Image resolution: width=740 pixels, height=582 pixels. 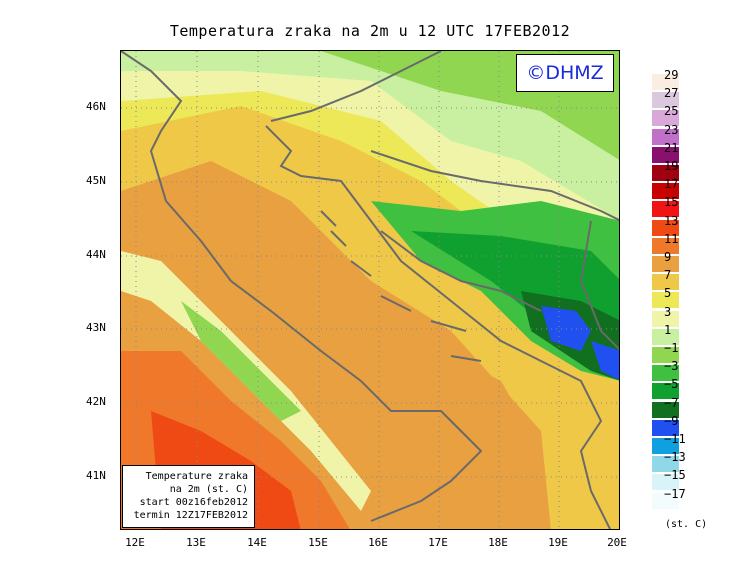 What do you see at coordinates (438, 542) in the screenshot?
I see `lon-tick: 17E` at bounding box center [438, 542].